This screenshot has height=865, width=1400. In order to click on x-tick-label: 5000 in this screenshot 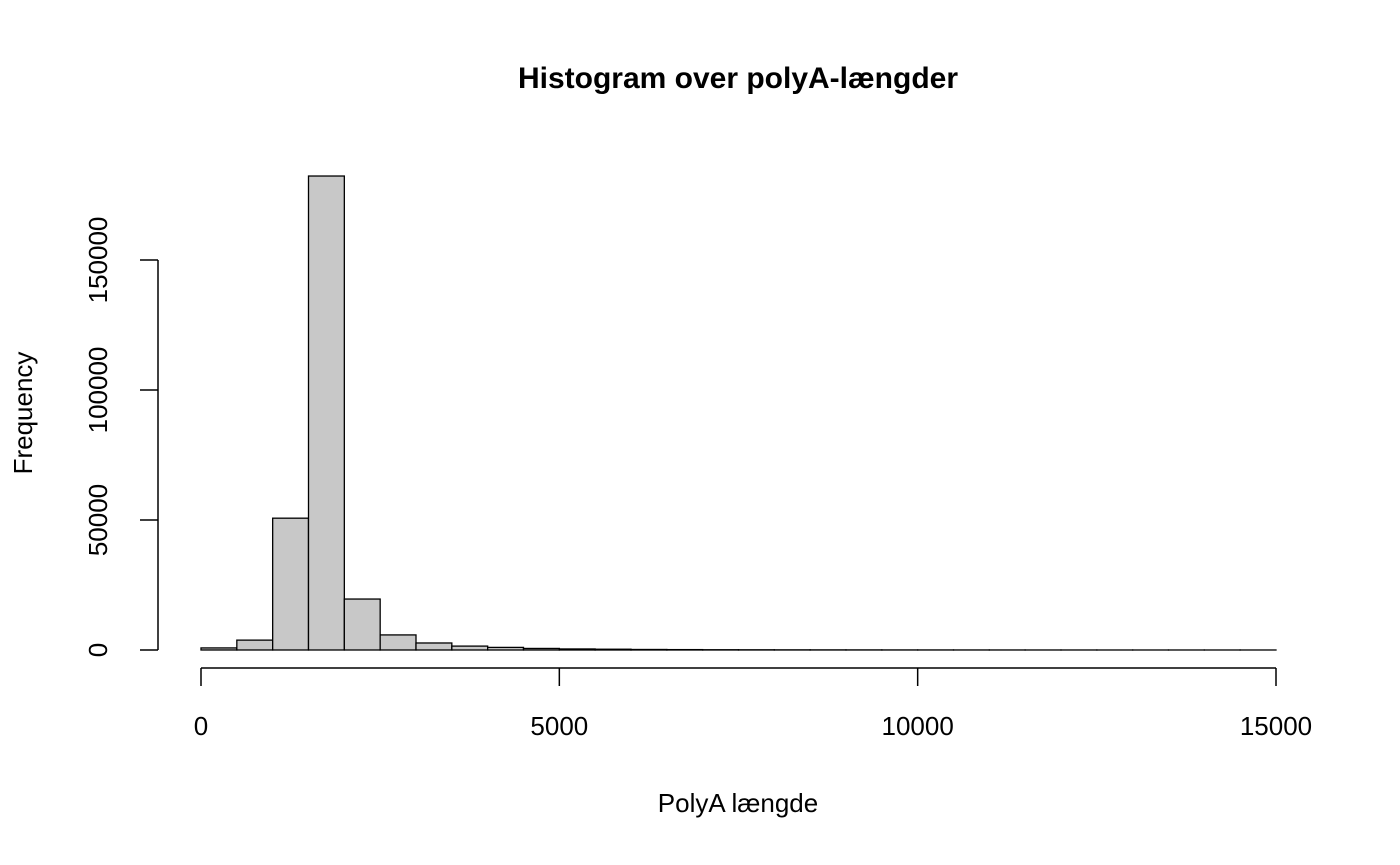, I will do `click(559, 726)`.